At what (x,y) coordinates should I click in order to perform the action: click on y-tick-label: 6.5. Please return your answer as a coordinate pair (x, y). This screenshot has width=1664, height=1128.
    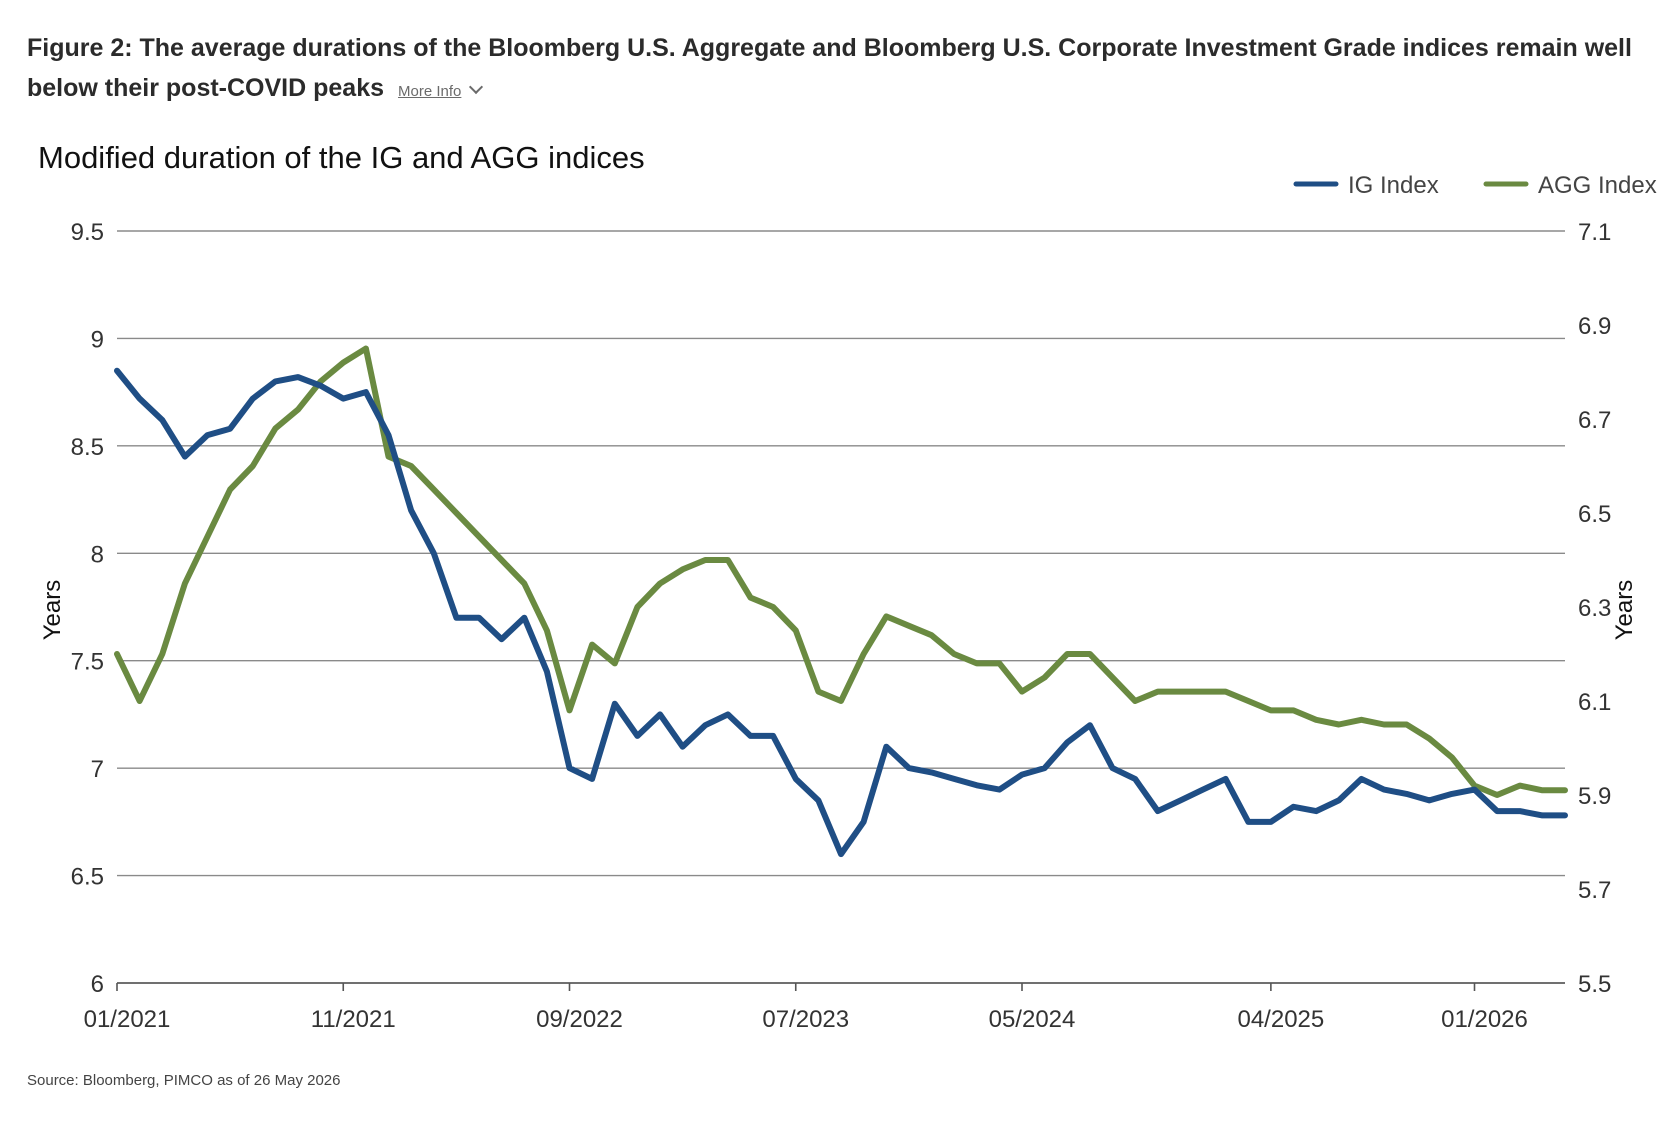
    Looking at the image, I should click on (87, 877).